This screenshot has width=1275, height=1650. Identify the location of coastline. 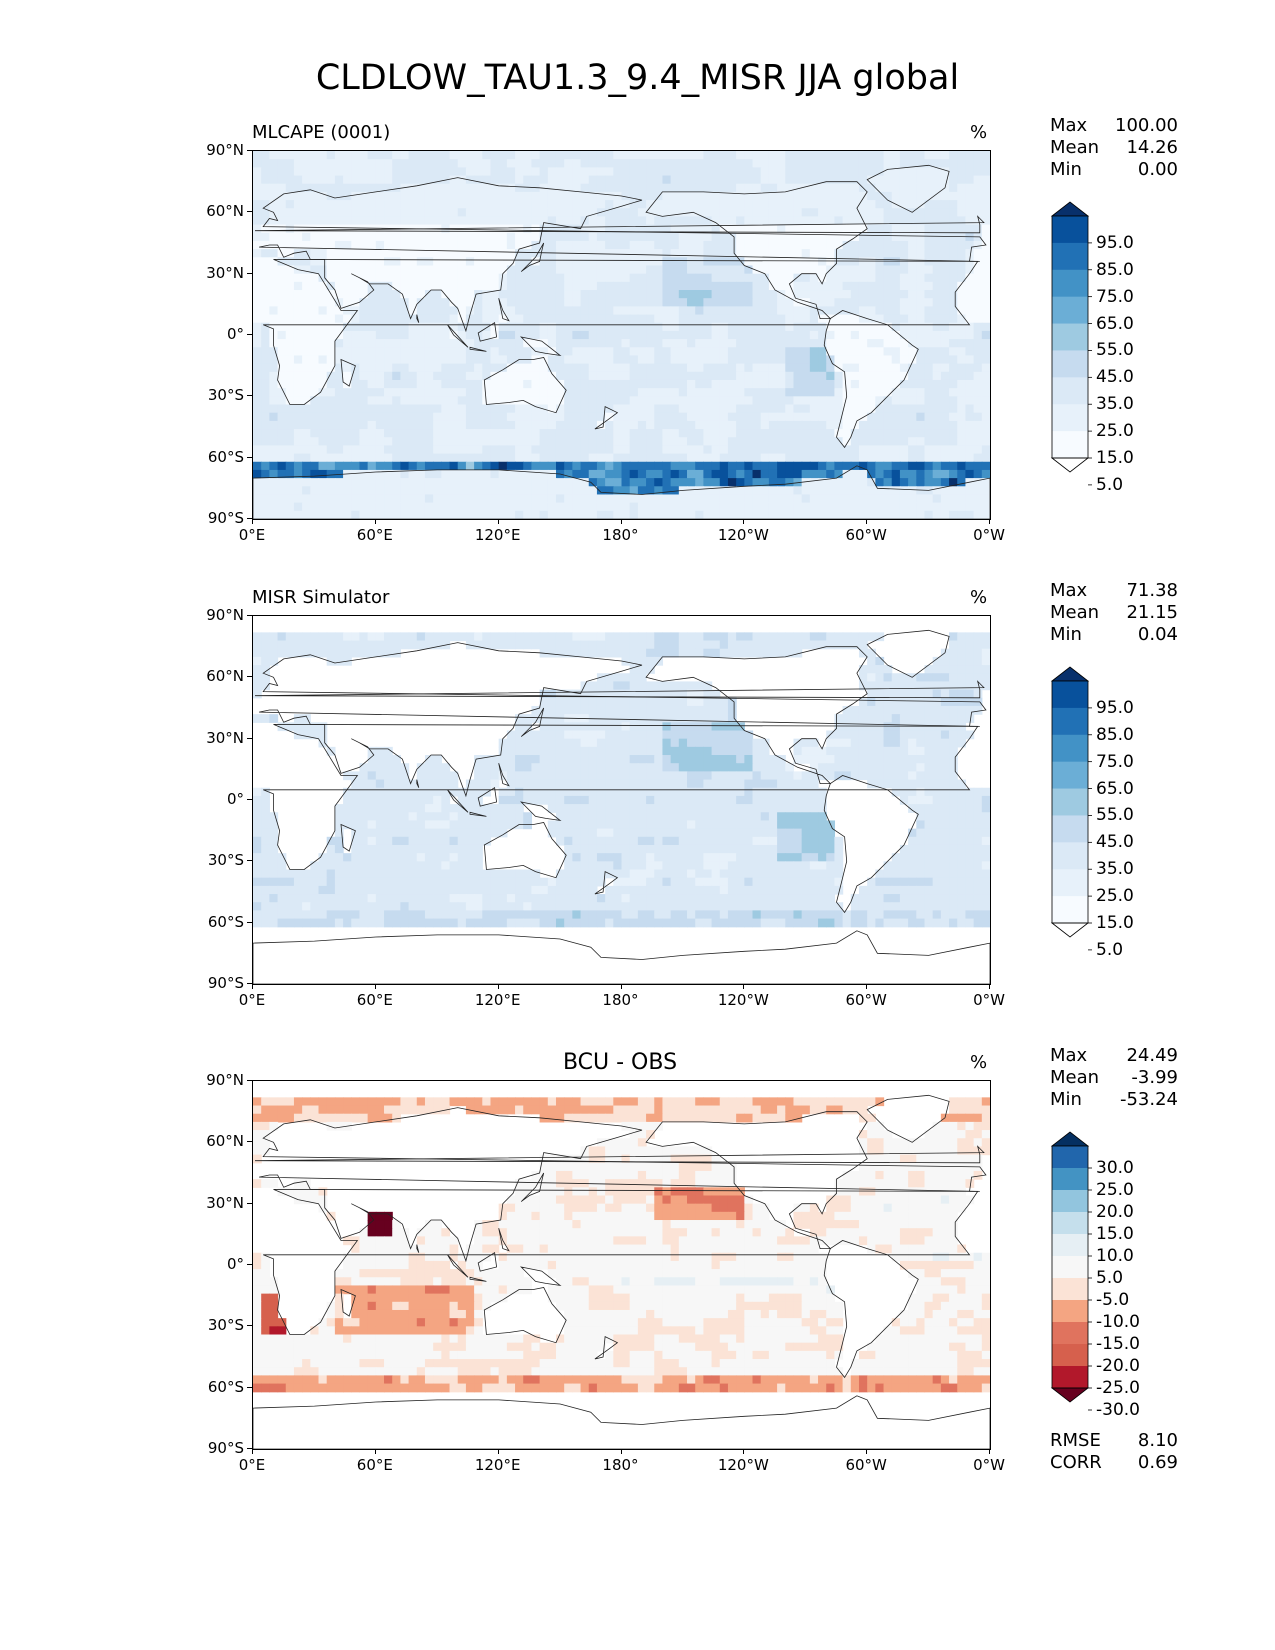
(621, 332).